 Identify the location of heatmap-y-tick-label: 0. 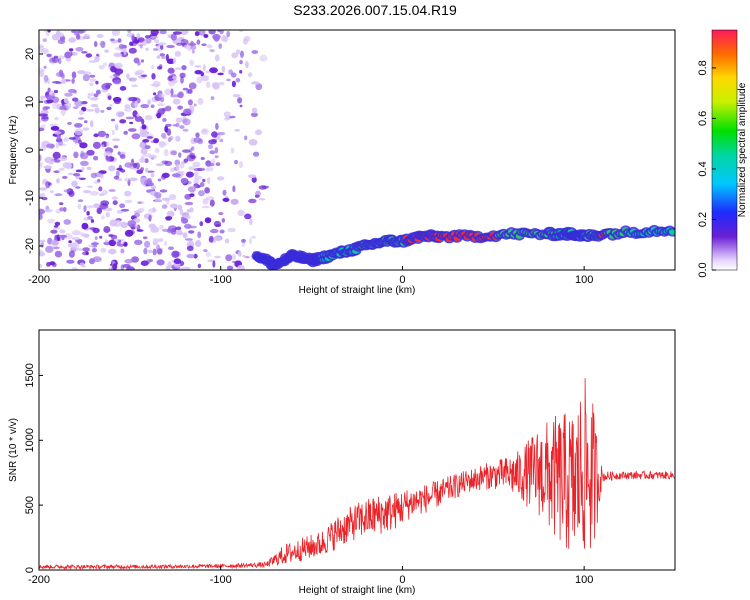
(30, 150).